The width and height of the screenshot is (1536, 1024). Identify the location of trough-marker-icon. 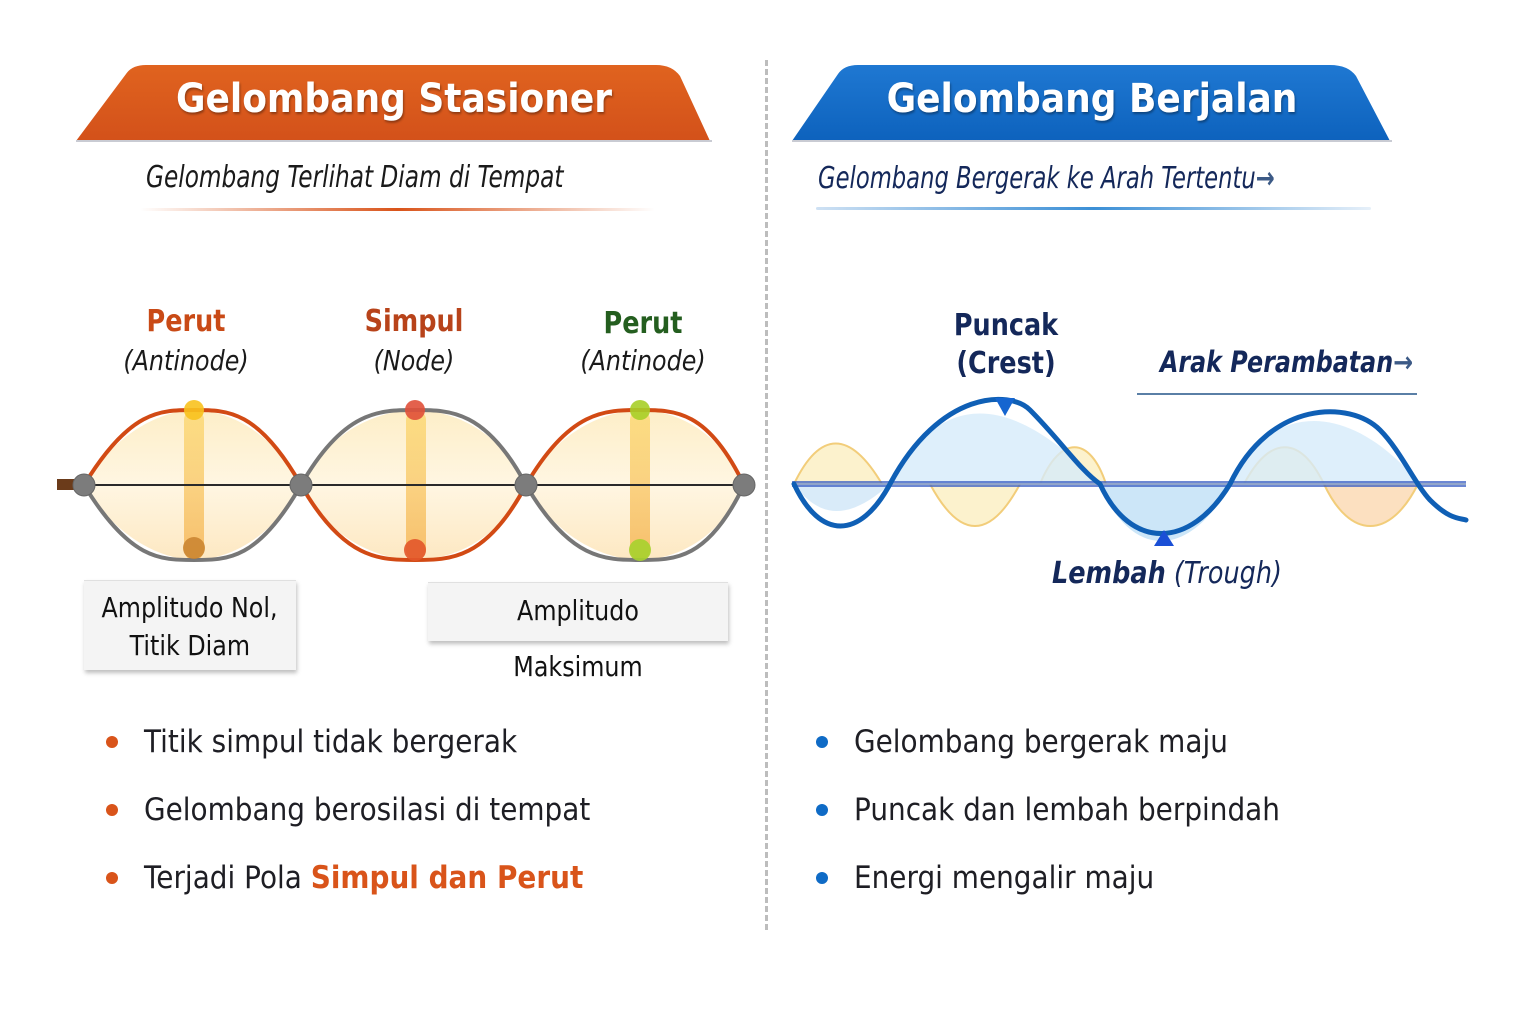
(1164, 538).